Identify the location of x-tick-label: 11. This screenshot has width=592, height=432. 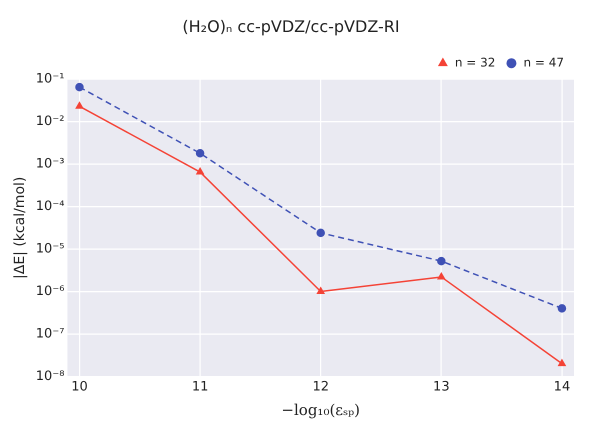
(200, 387).